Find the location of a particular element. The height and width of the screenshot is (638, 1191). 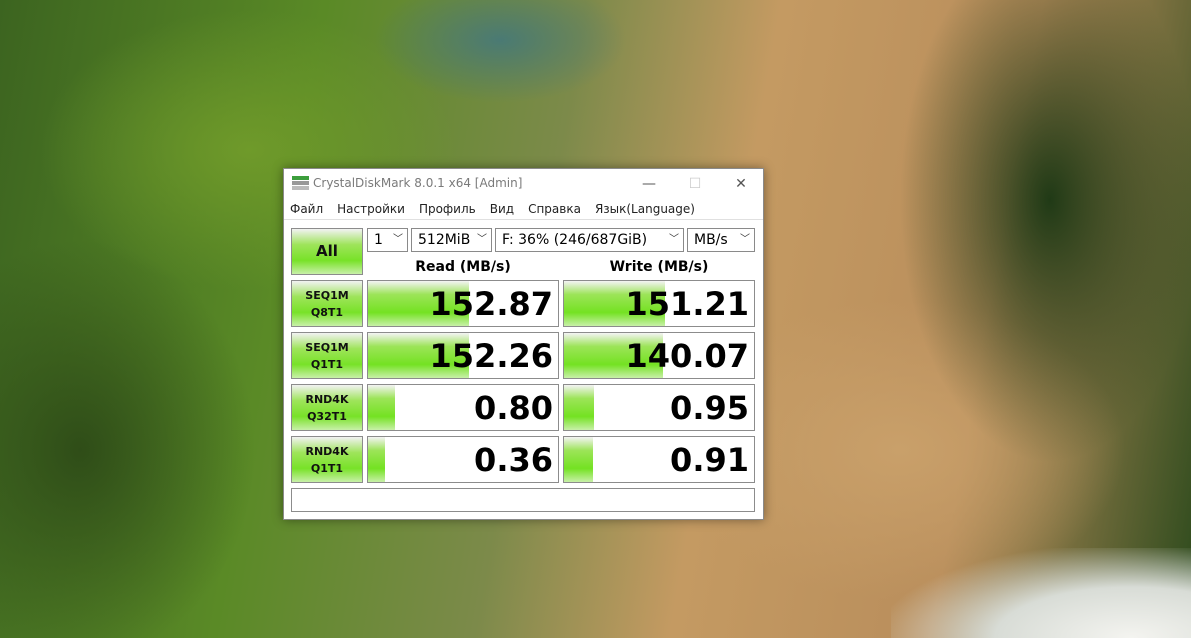

write-result-seq1m-q1t1: 140.07 is located at coordinates (659, 355).